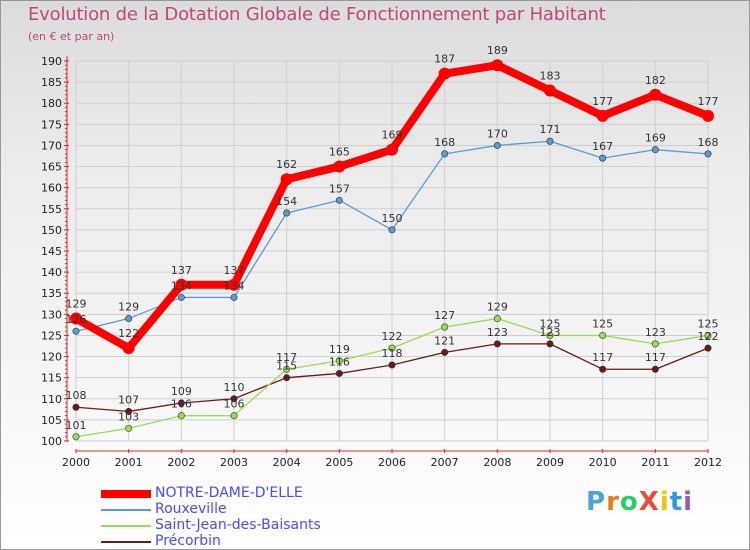 The height and width of the screenshot is (550, 750). Describe the element at coordinates (708, 323) in the screenshot. I see `data-label: 125` at that location.